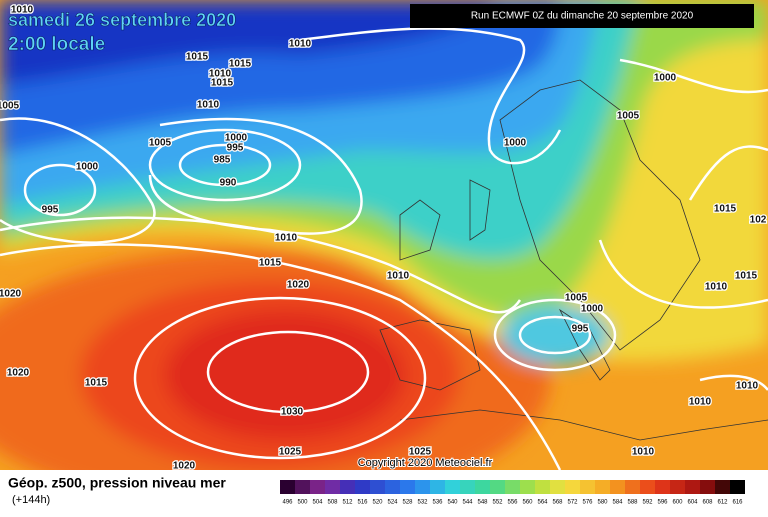 The height and width of the screenshot is (517, 768). I want to click on isobar-label: 1030, so click(292, 412).